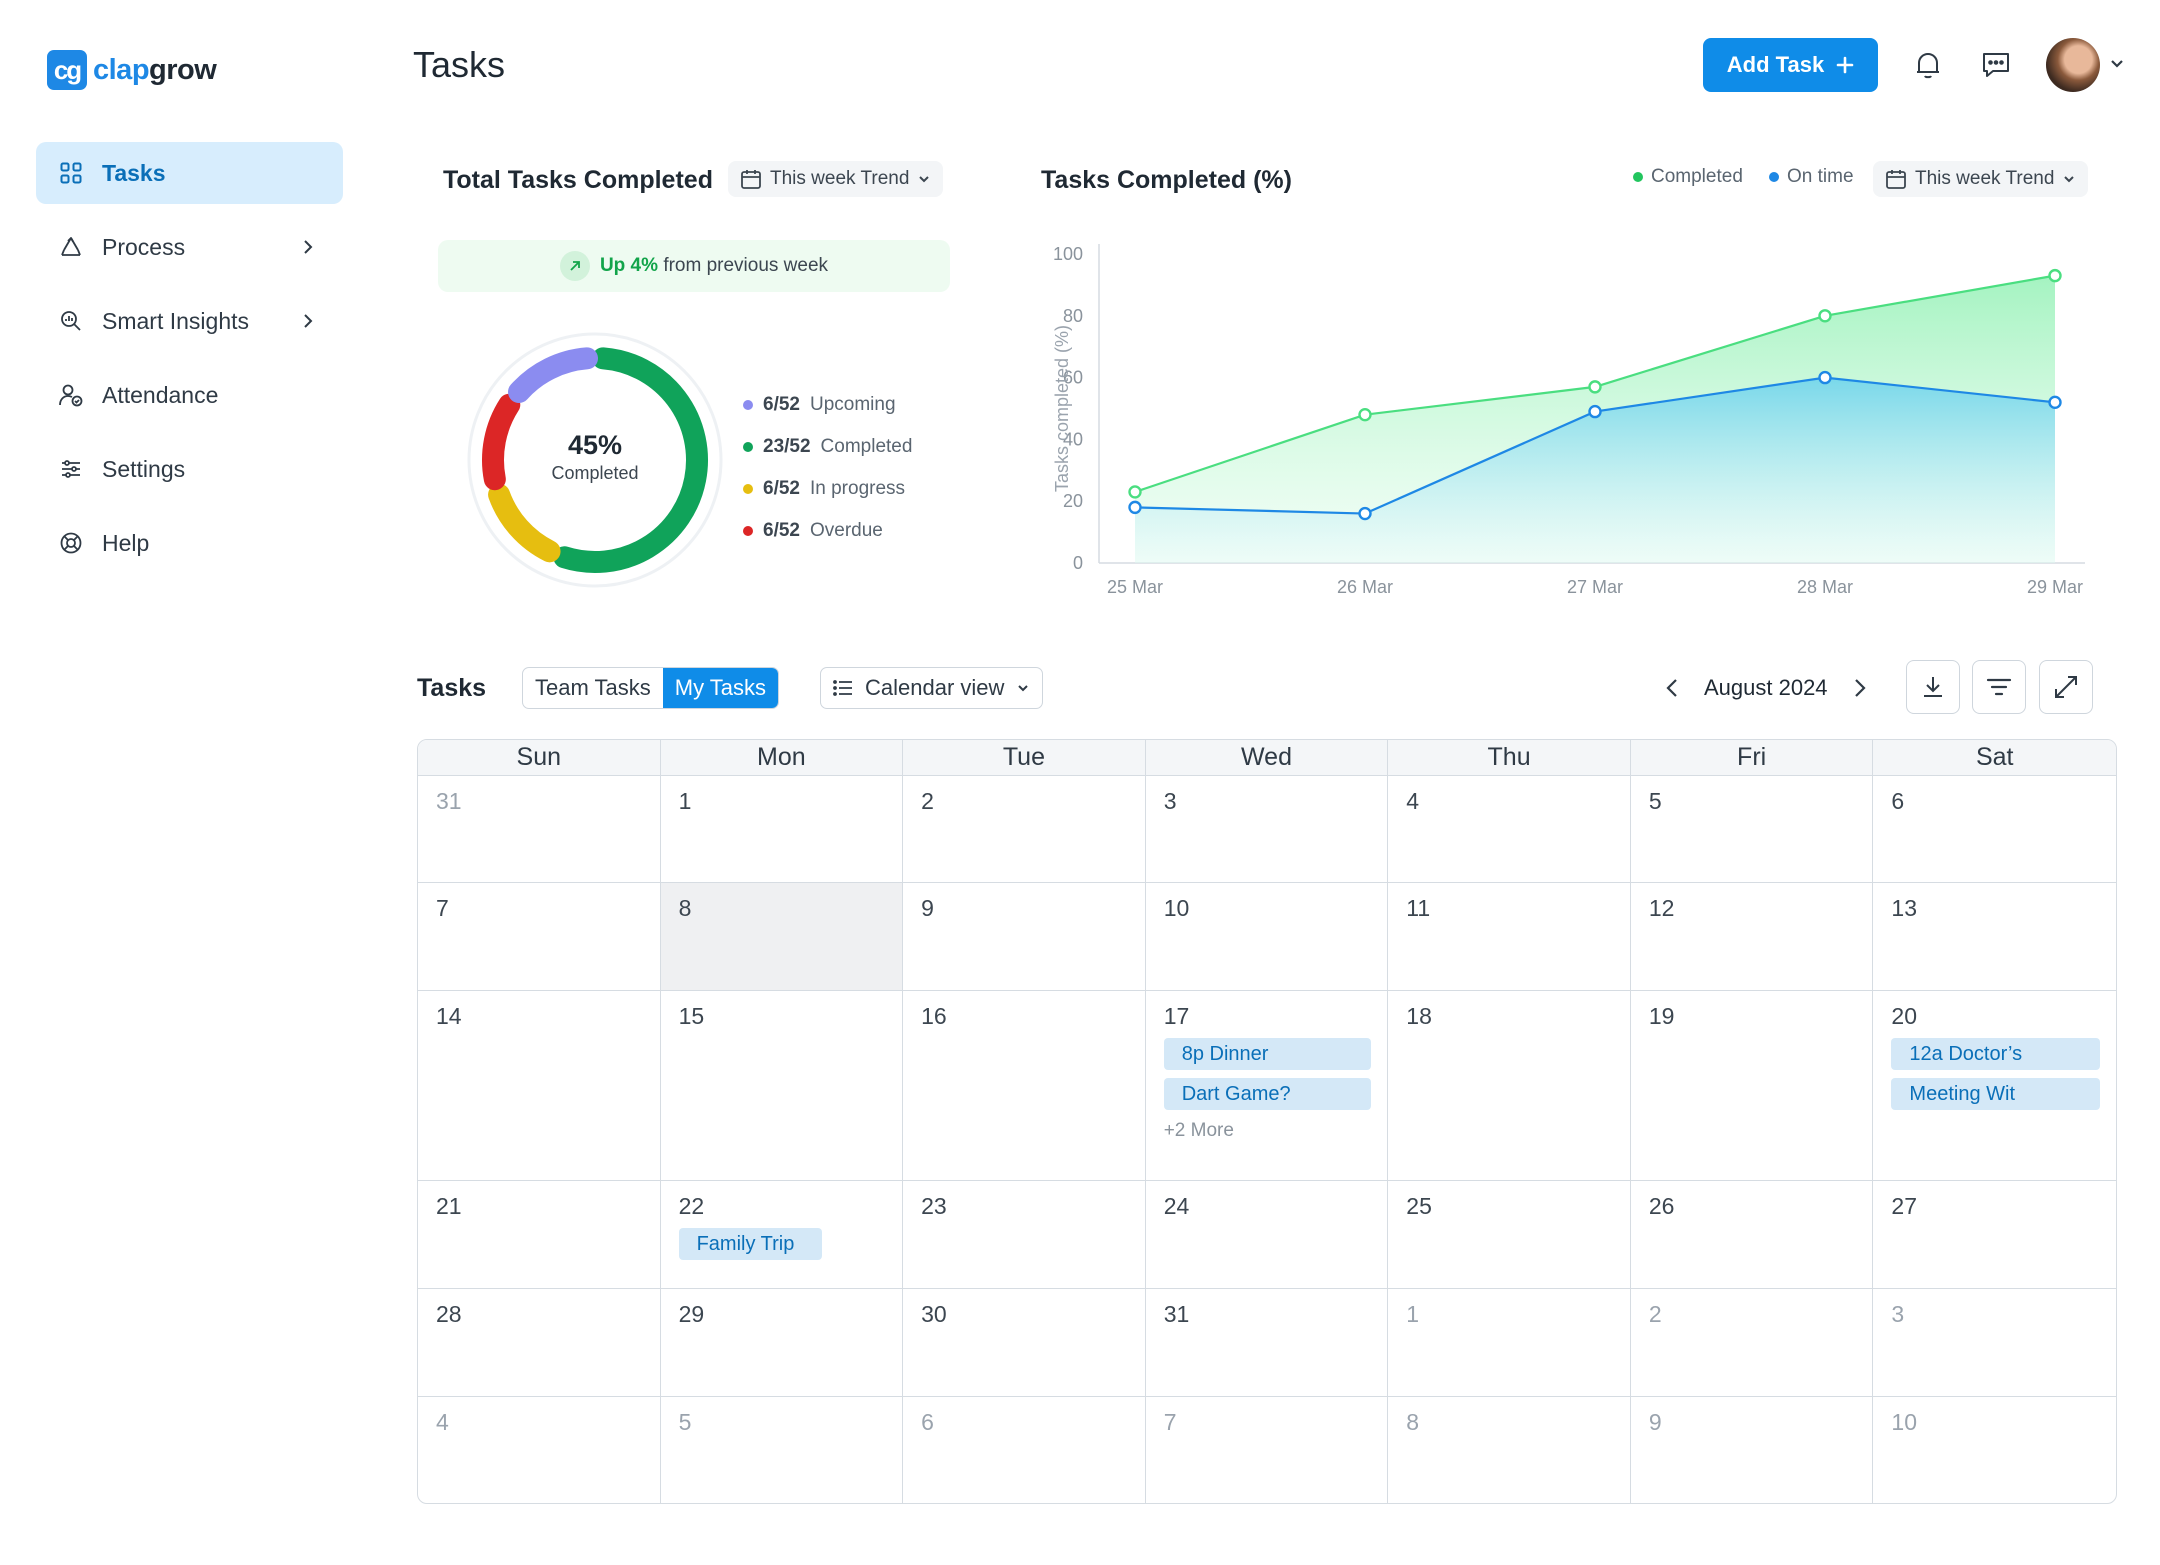 The width and height of the screenshot is (2160, 1565). What do you see at coordinates (1024, 1342) in the screenshot?
I see `calendar-day-cell: 30` at bounding box center [1024, 1342].